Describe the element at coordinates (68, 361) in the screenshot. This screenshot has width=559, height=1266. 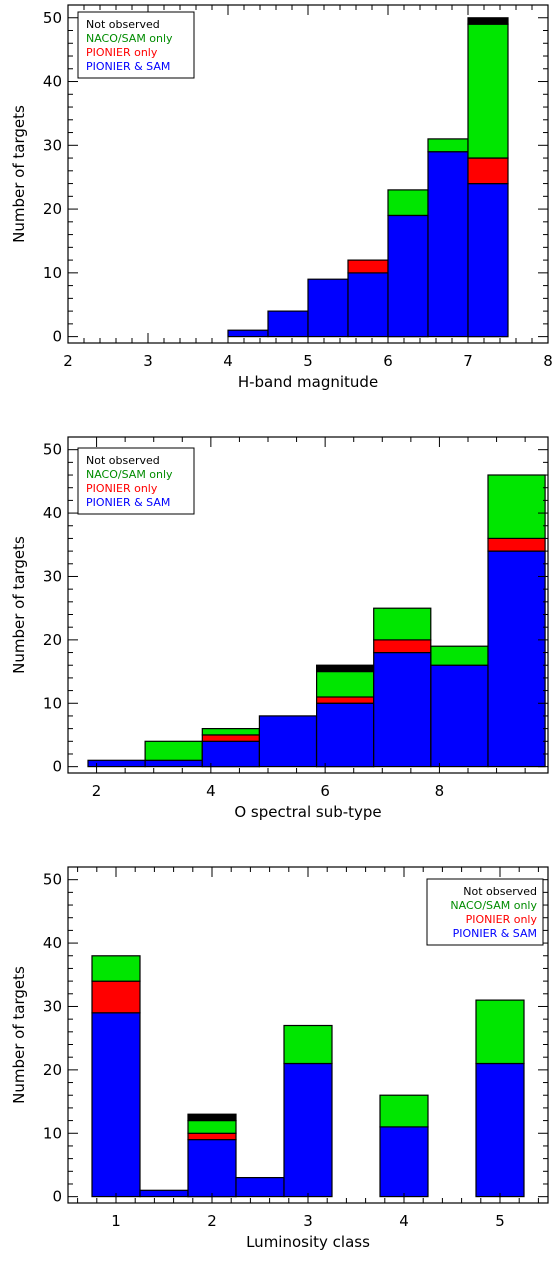
I see `x-tick-label: 2` at that location.